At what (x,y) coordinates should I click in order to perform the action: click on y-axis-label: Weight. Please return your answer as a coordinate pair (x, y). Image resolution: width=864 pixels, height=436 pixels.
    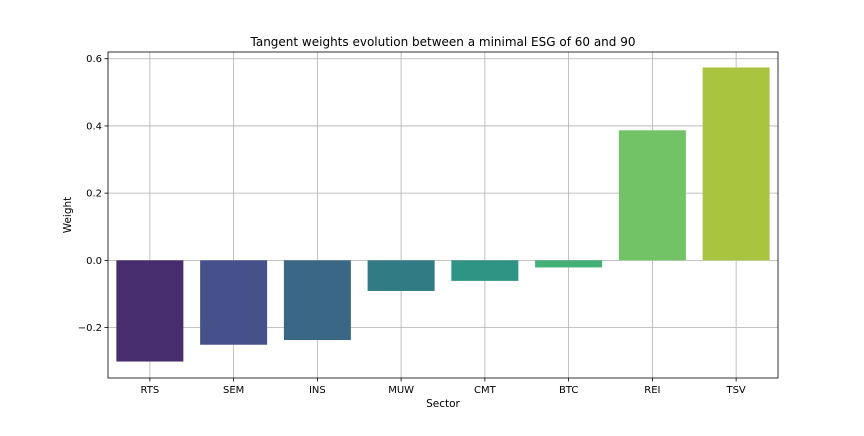
    Looking at the image, I should click on (68, 215).